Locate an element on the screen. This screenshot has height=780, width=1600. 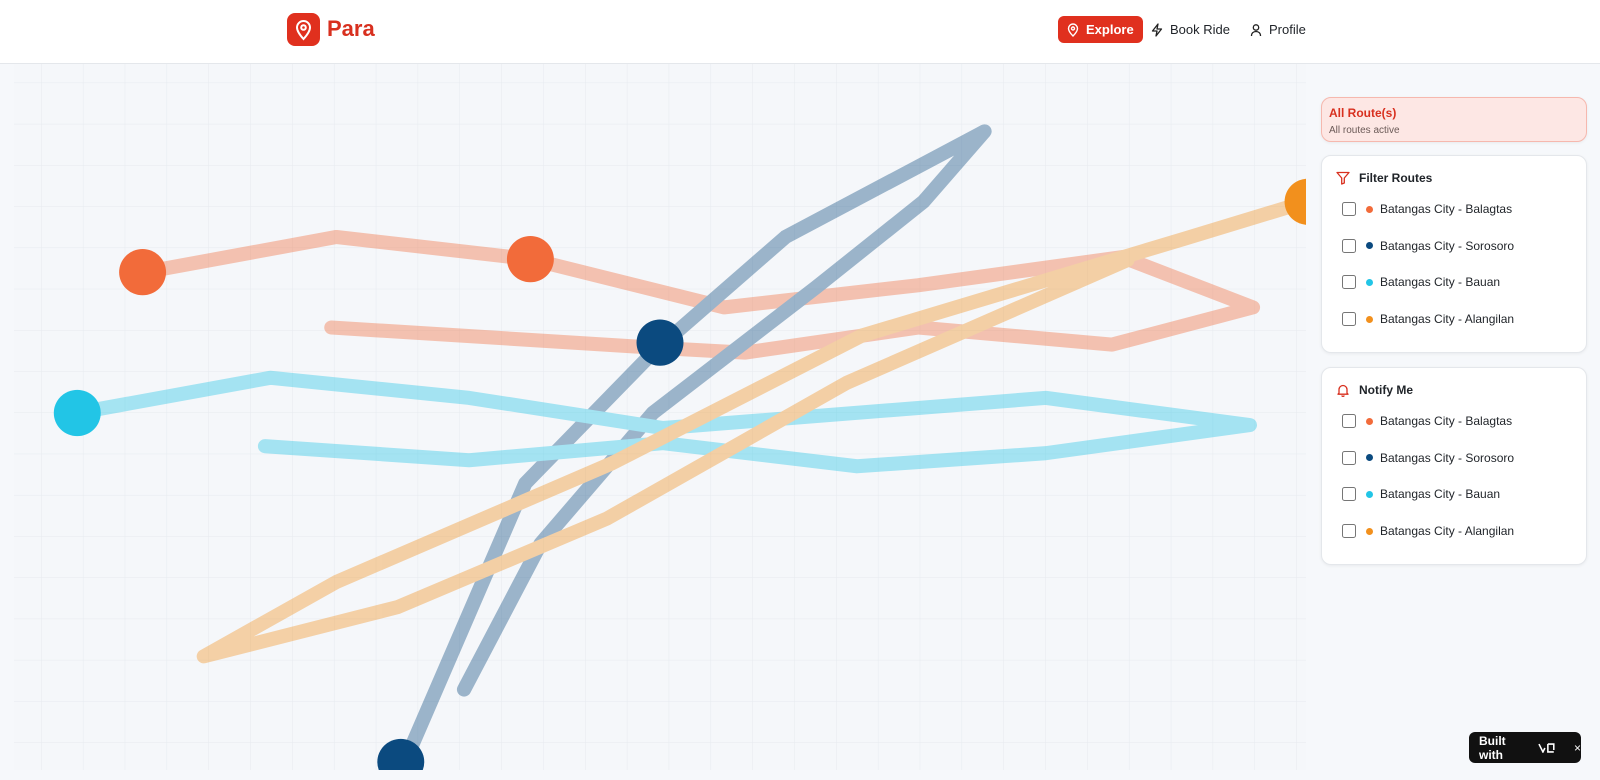
v0-logo is located at coordinates (1546, 747).